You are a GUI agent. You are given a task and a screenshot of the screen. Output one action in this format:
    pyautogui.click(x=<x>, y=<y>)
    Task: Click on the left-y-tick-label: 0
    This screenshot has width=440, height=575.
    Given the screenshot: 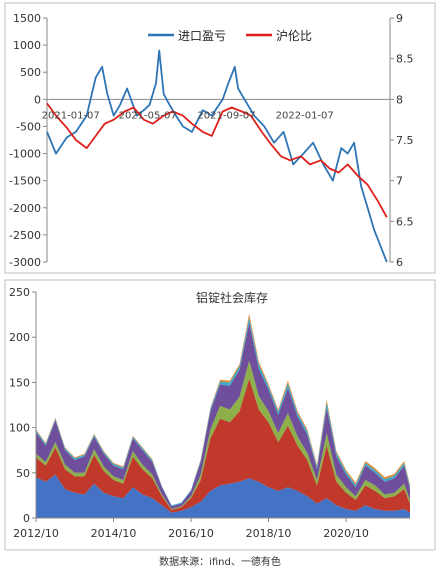 What is the action you would take?
    pyautogui.click(x=37, y=99)
    